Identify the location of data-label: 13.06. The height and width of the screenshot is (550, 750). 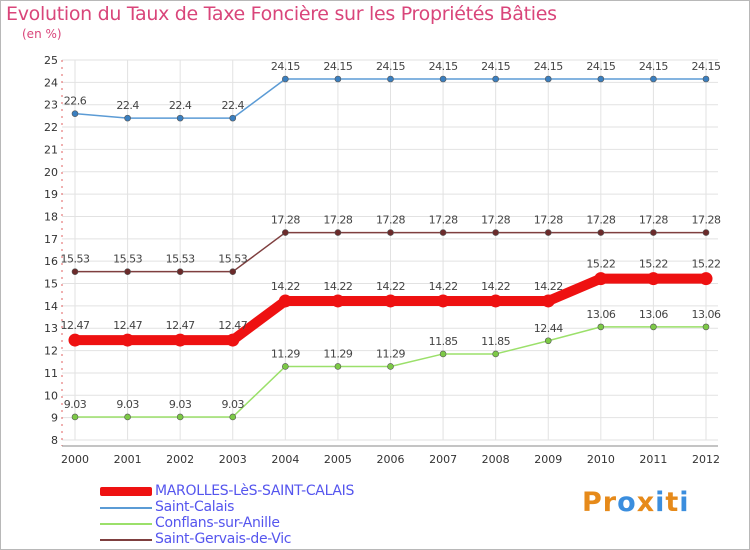
(600, 314).